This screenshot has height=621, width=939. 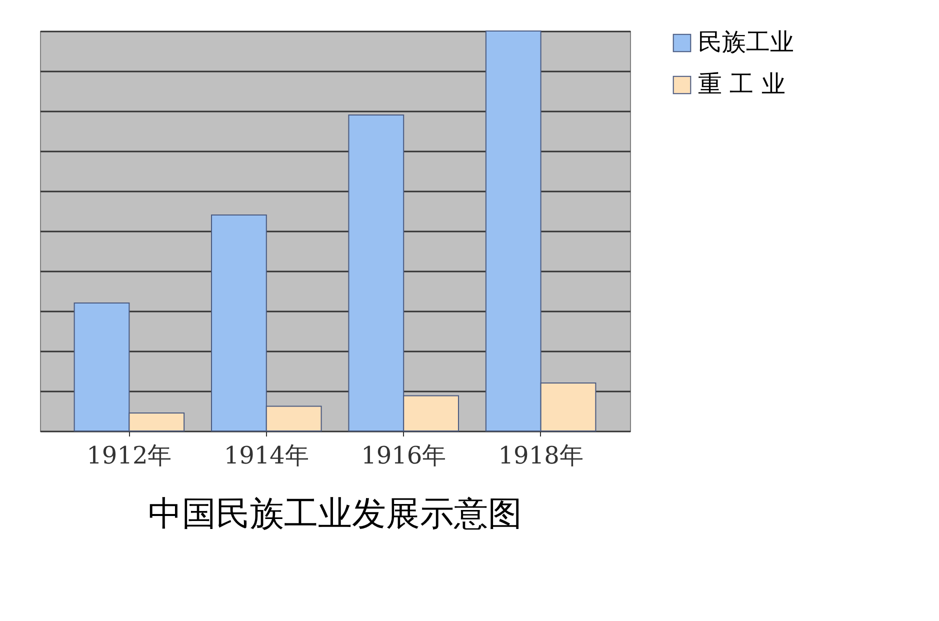 I want to click on x-tick-label: 1914年, so click(x=266, y=456).